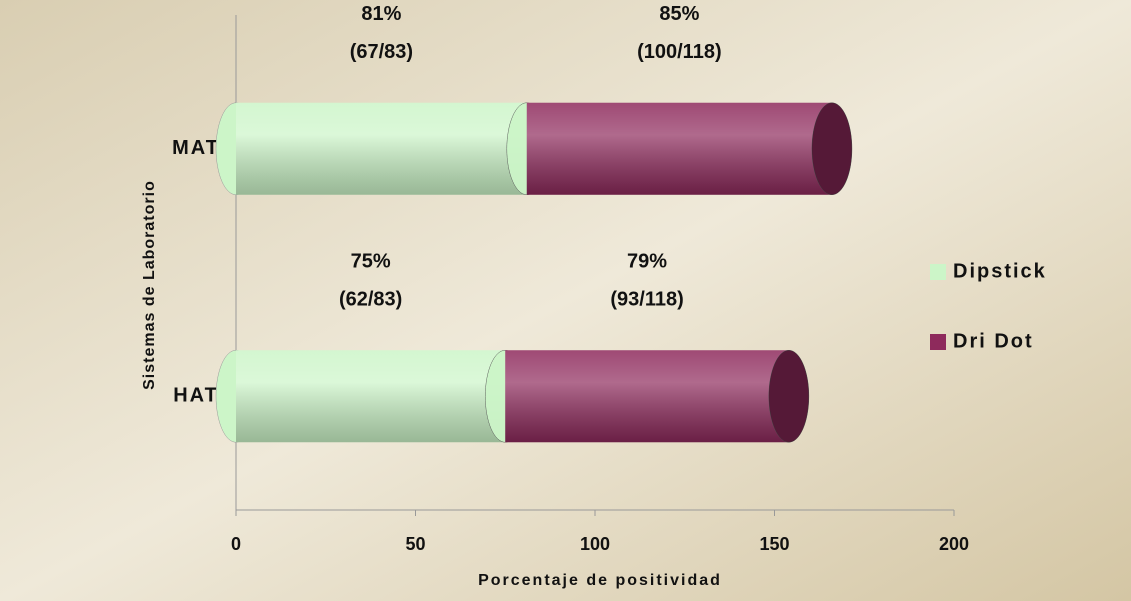  I want to click on value-label: 79%, so click(647, 262).